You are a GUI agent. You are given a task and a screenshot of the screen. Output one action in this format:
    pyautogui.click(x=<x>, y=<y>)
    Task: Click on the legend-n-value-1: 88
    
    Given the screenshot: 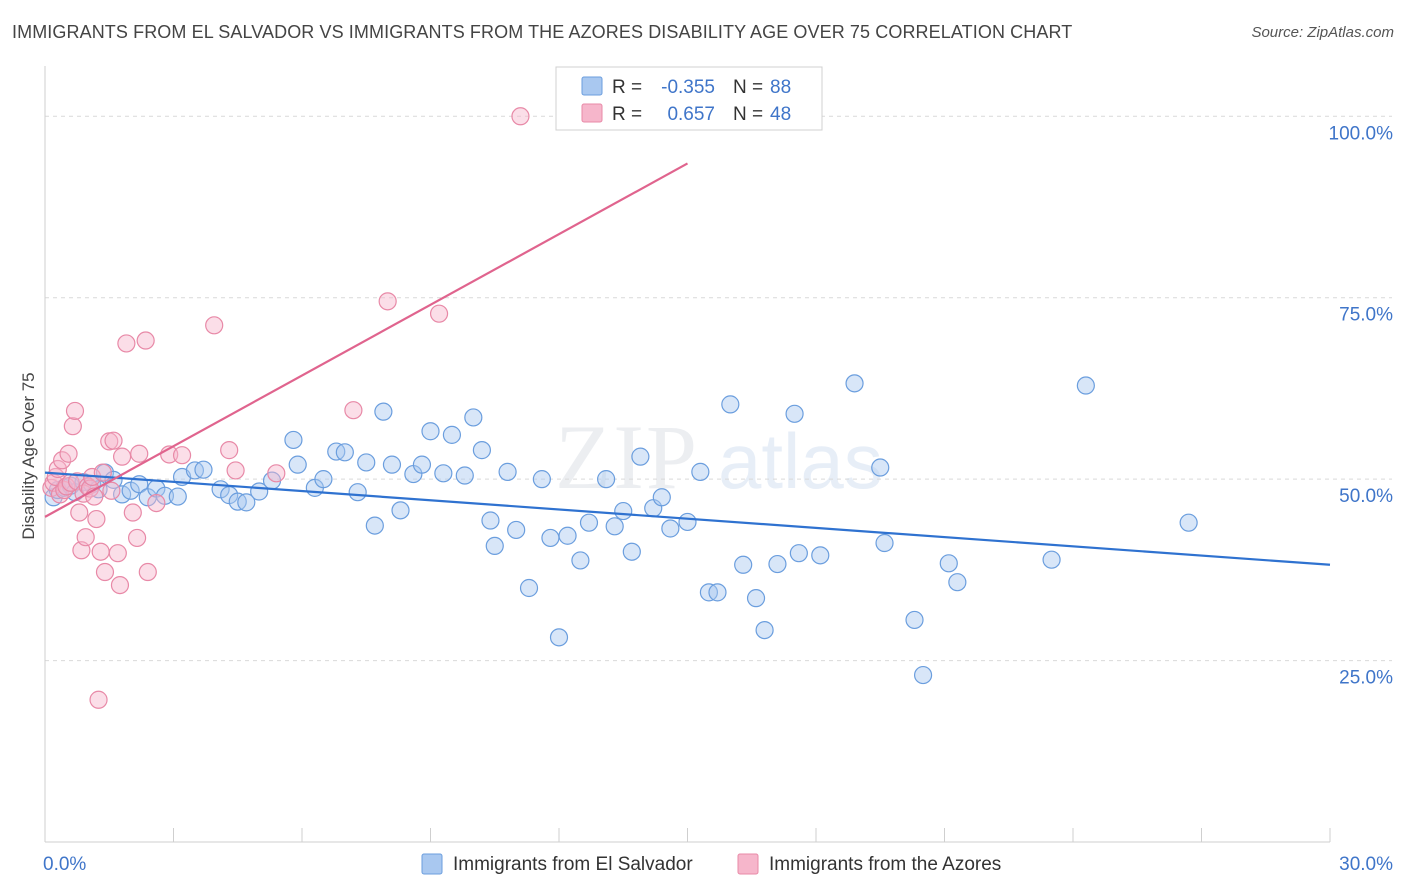 What is the action you would take?
    pyautogui.click(x=780, y=87)
    